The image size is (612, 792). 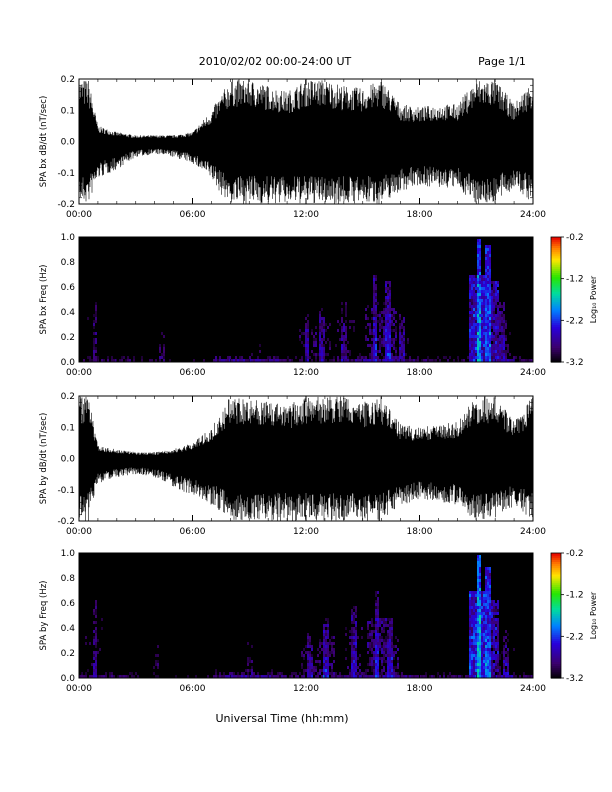 What do you see at coordinates (306, 373) in the screenshot?
I see `x-tick-label: 12:00` at bounding box center [306, 373].